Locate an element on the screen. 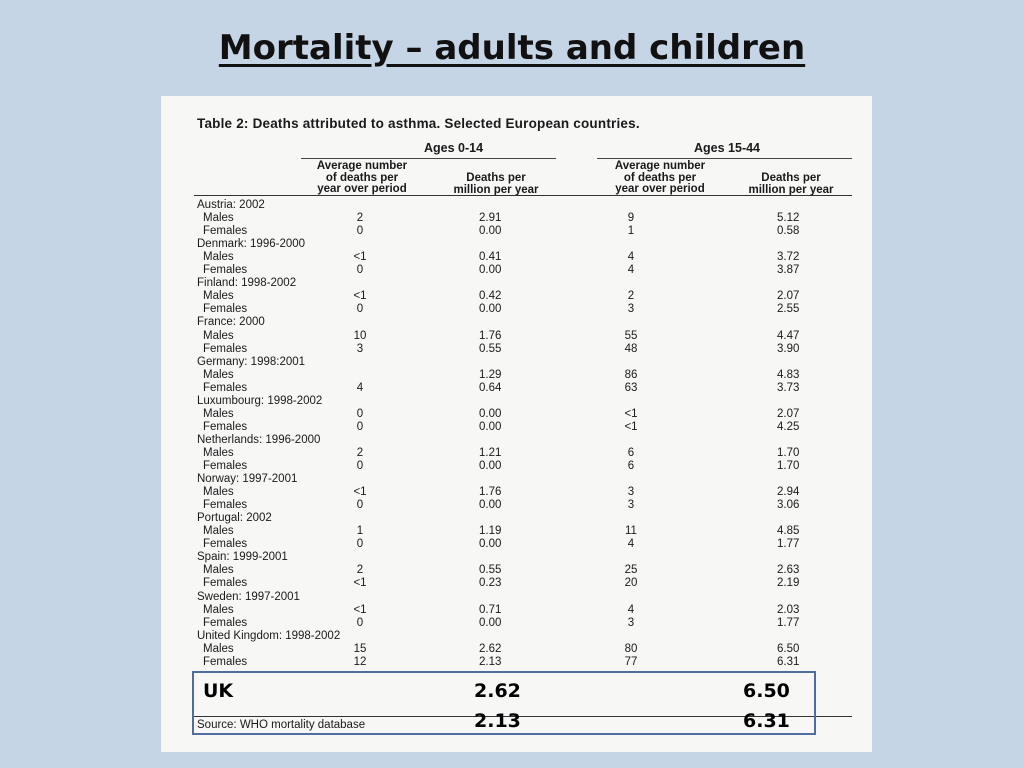 The height and width of the screenshot is (768, 1024). country-name: Norway: 1997-2001 is located at coordinates (247, 479).